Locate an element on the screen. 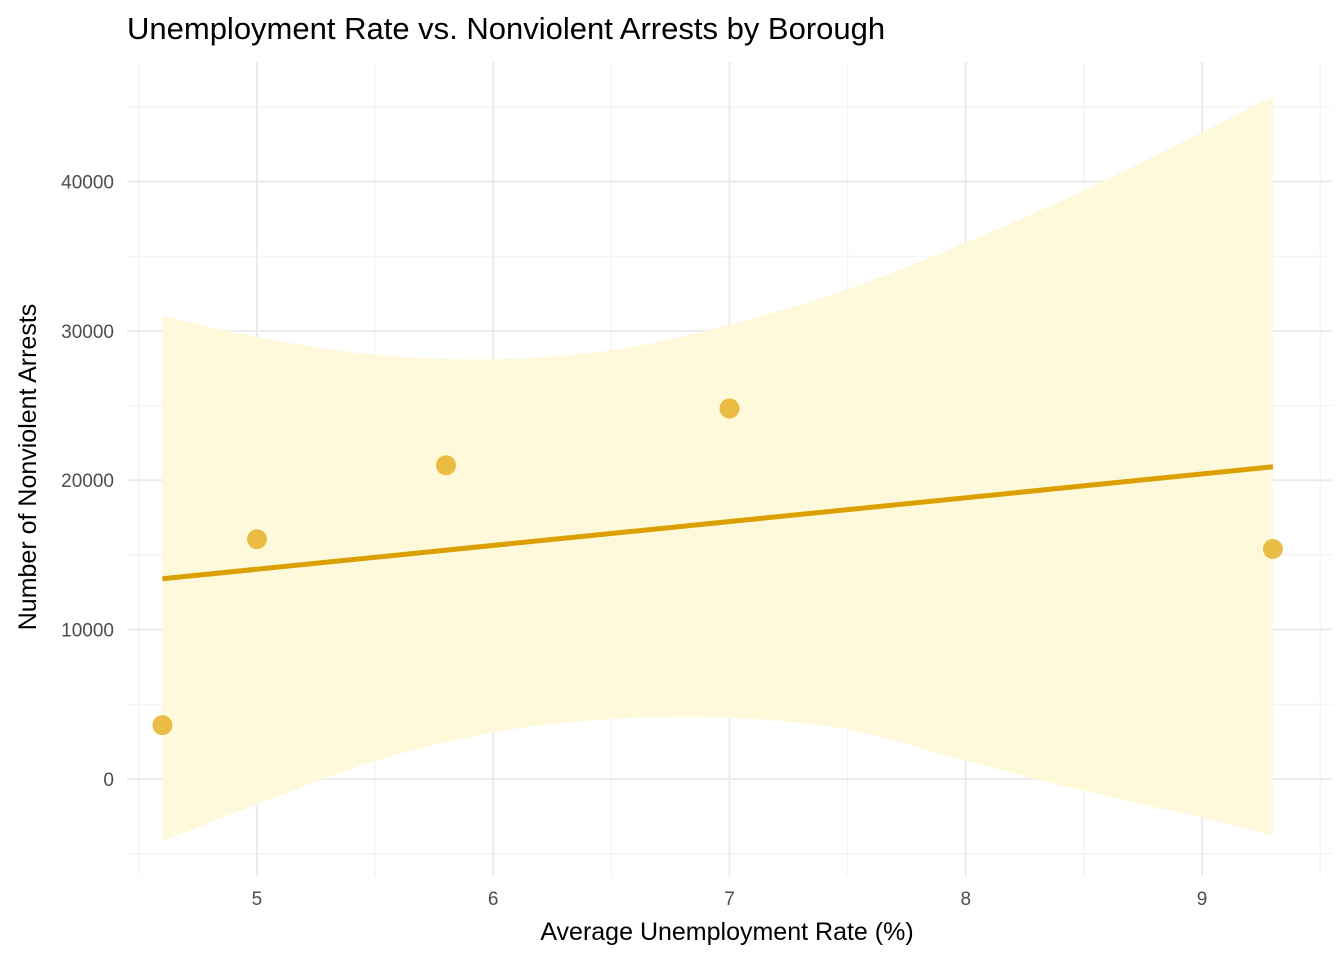 The height and width of the screenshot is (965, 1344). x-tick-label: 6 is located at coordinates (493, 899).